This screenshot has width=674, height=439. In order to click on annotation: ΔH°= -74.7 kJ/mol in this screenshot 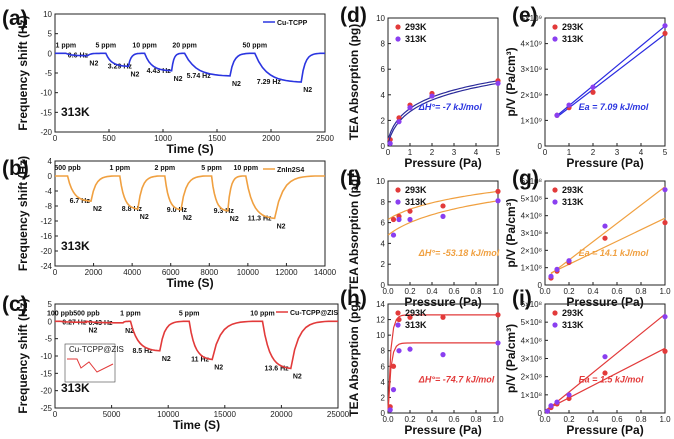, I will do `click(456, 379)`.